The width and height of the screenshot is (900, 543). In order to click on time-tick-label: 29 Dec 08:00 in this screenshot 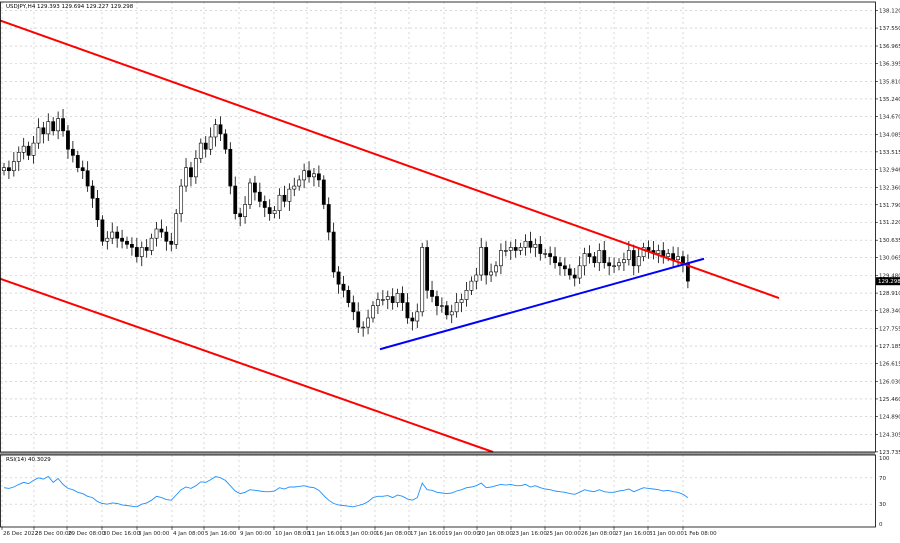, I will do `click(86, 534)`.